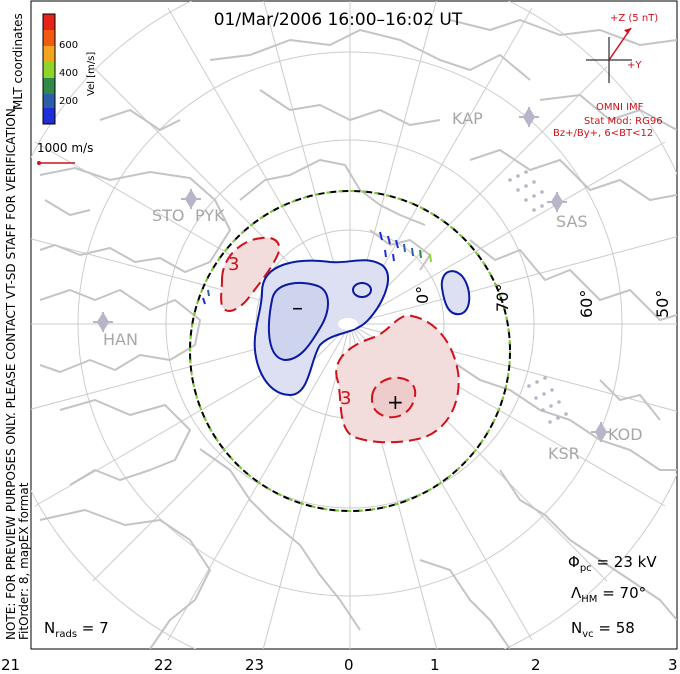 This screenshot has width=680, height=674. What do you see at coordinates (68, 73) in the screenshot?
I see `scale-tick-400: 400` at bounding box center [68, 73].